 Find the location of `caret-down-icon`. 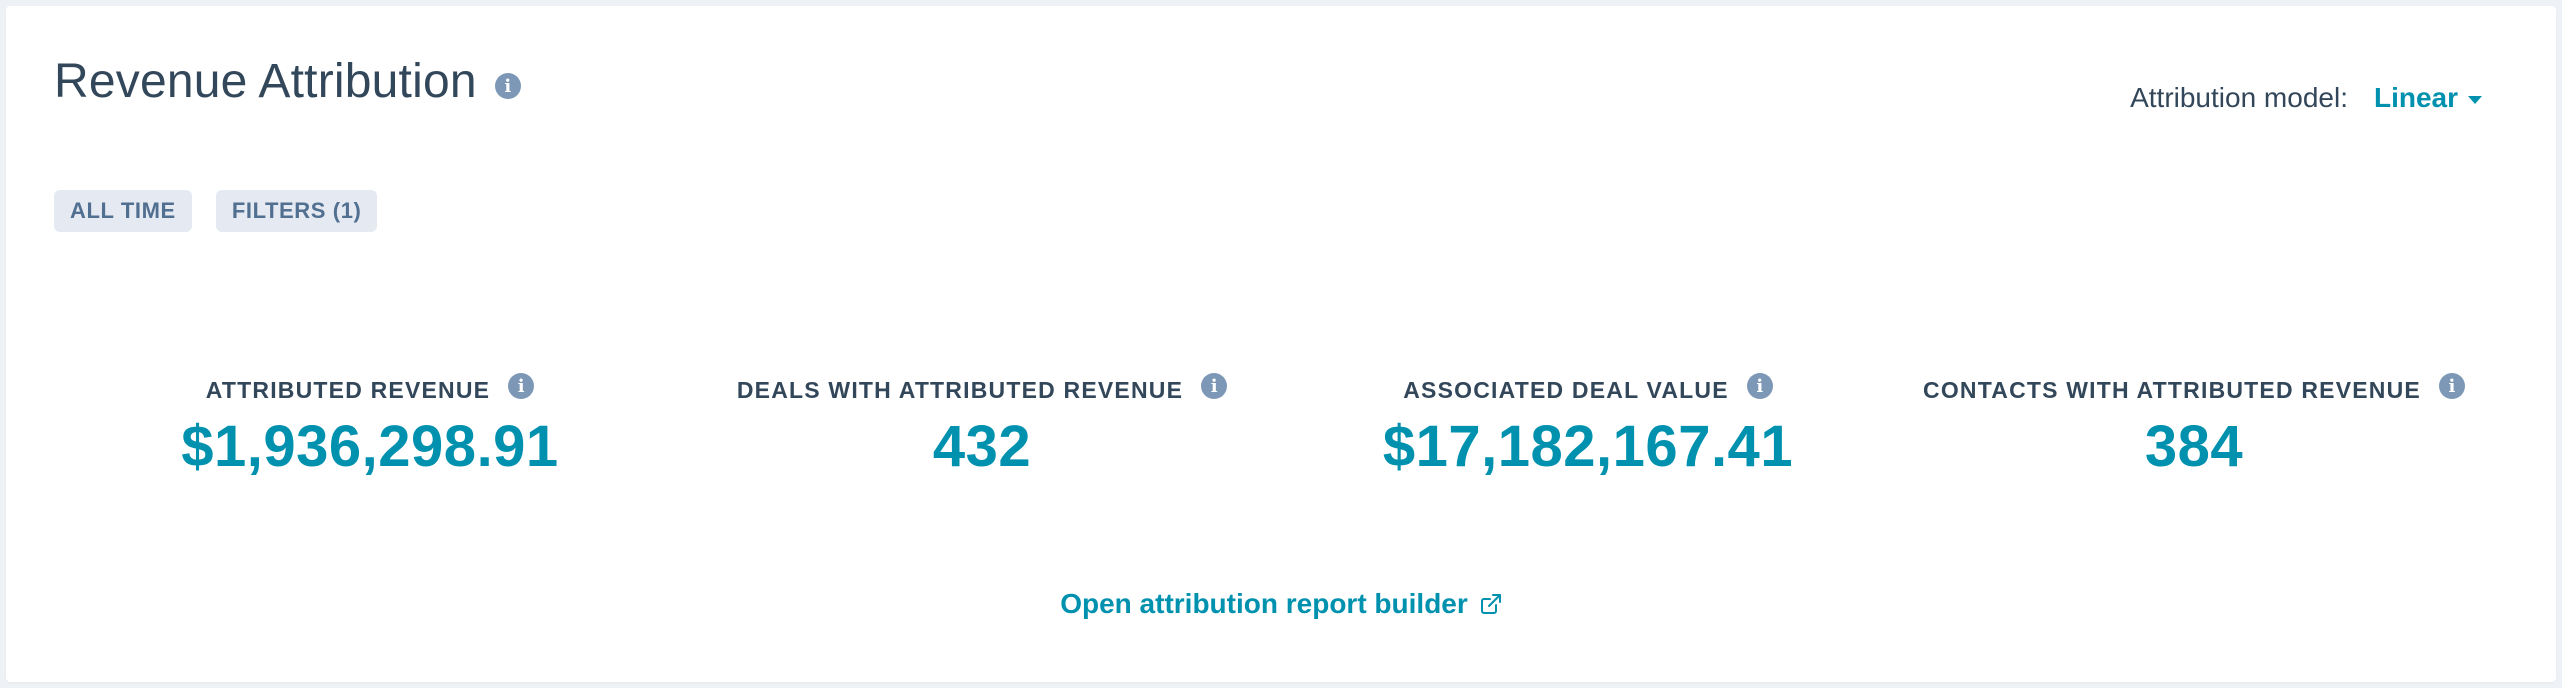

caret-down-icon is located at coordinates (2475, 99).